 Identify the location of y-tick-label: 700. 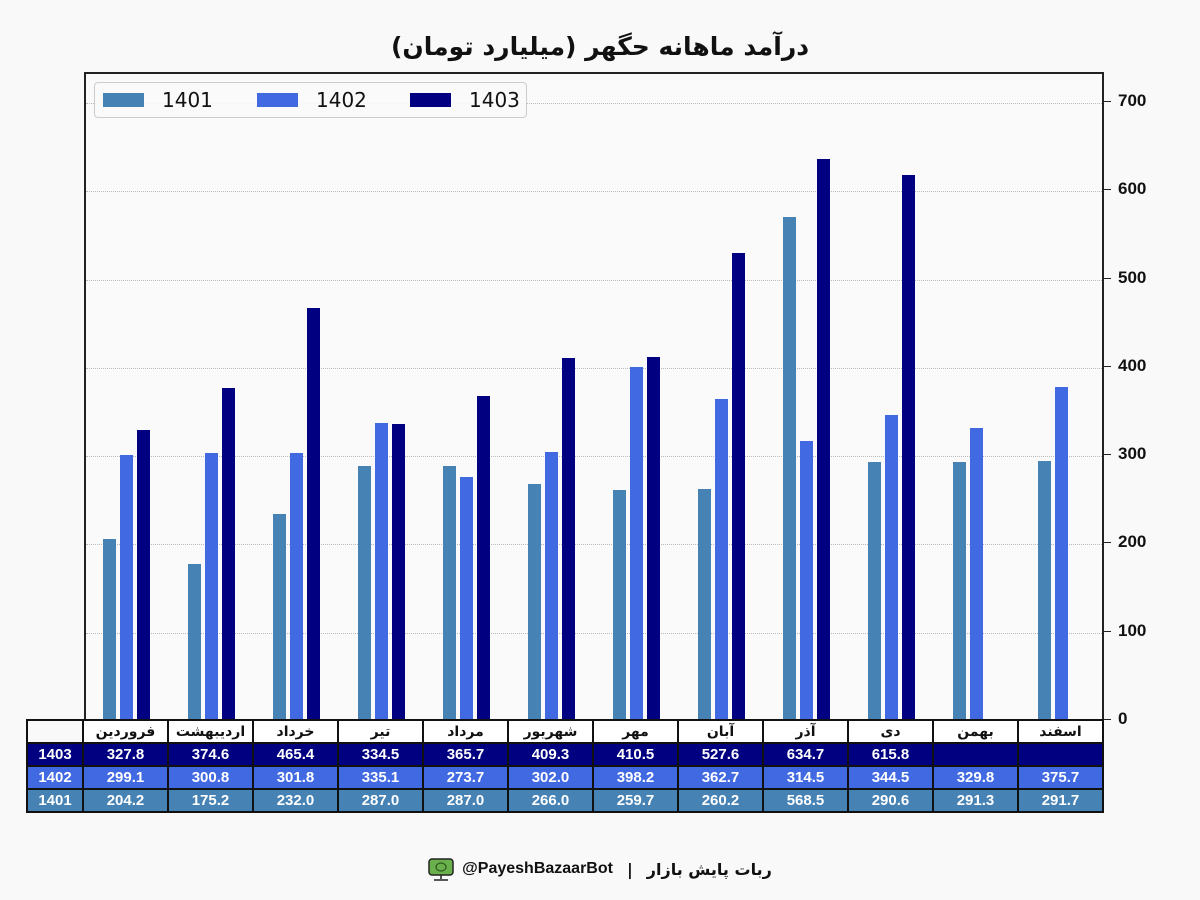
(1132, 100).